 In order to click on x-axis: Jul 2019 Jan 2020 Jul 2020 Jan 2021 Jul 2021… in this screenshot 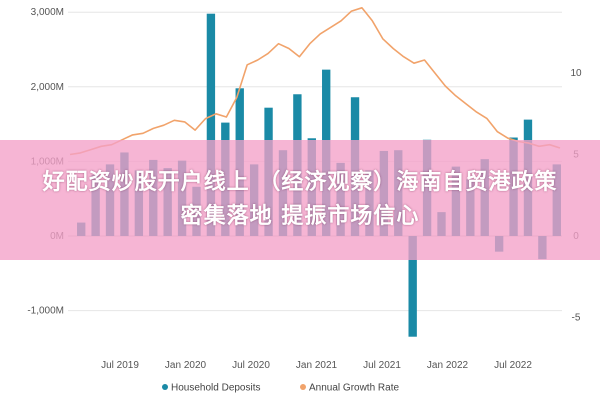, I will do `click(316, 365)`.